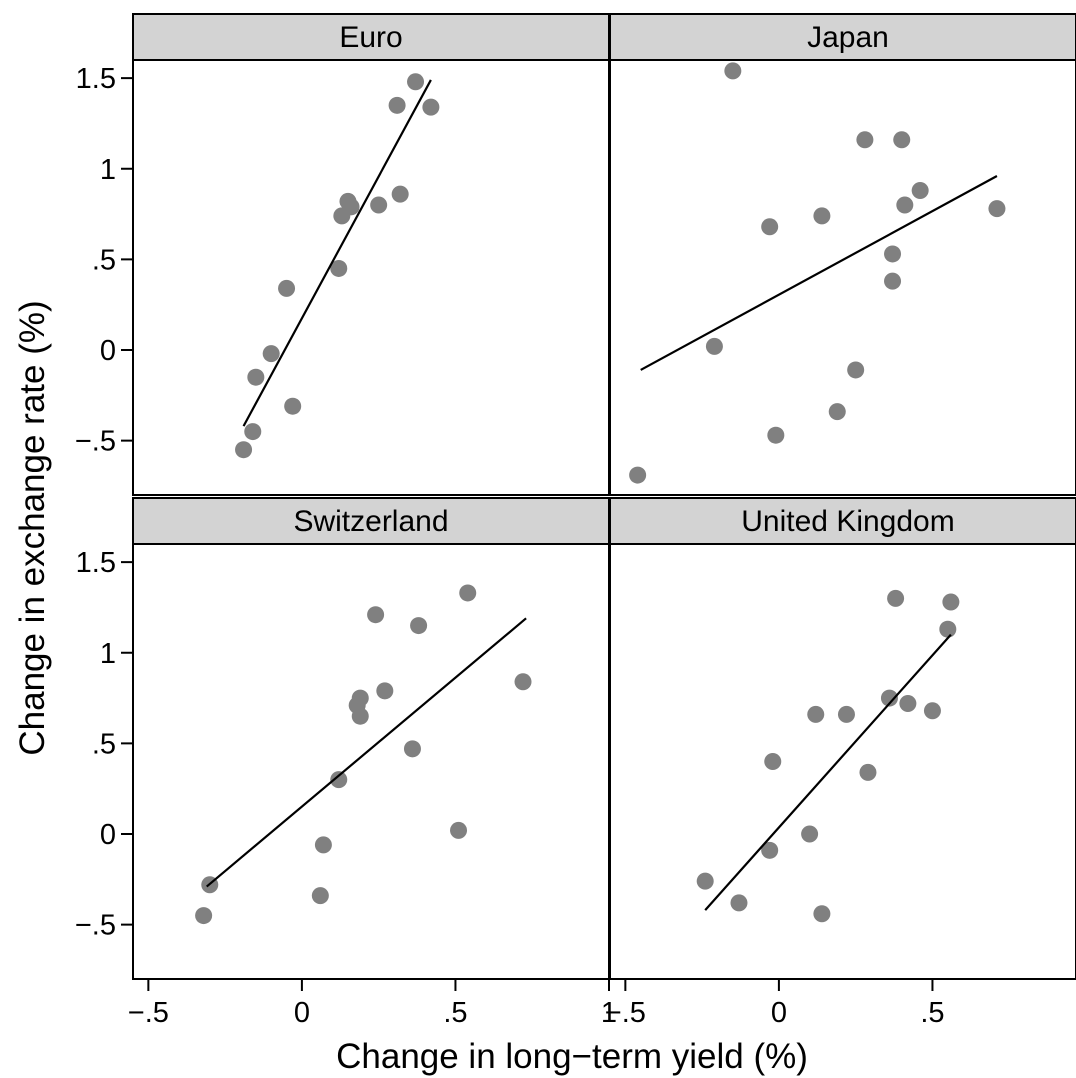  I want to click on x-axes: −.5 0 .5 1−.5 0 .5 1, so click(602, 1003).